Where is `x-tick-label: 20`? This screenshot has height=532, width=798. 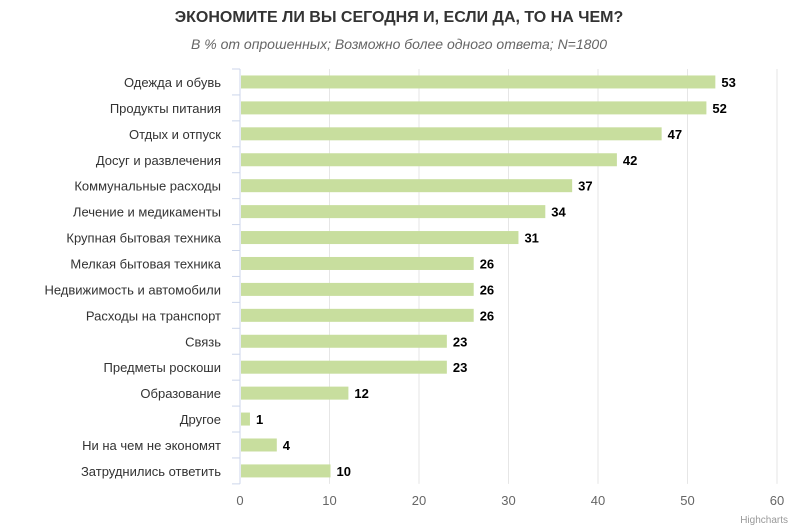
x-tick-label: 20 is located at coordinates (419, 500).